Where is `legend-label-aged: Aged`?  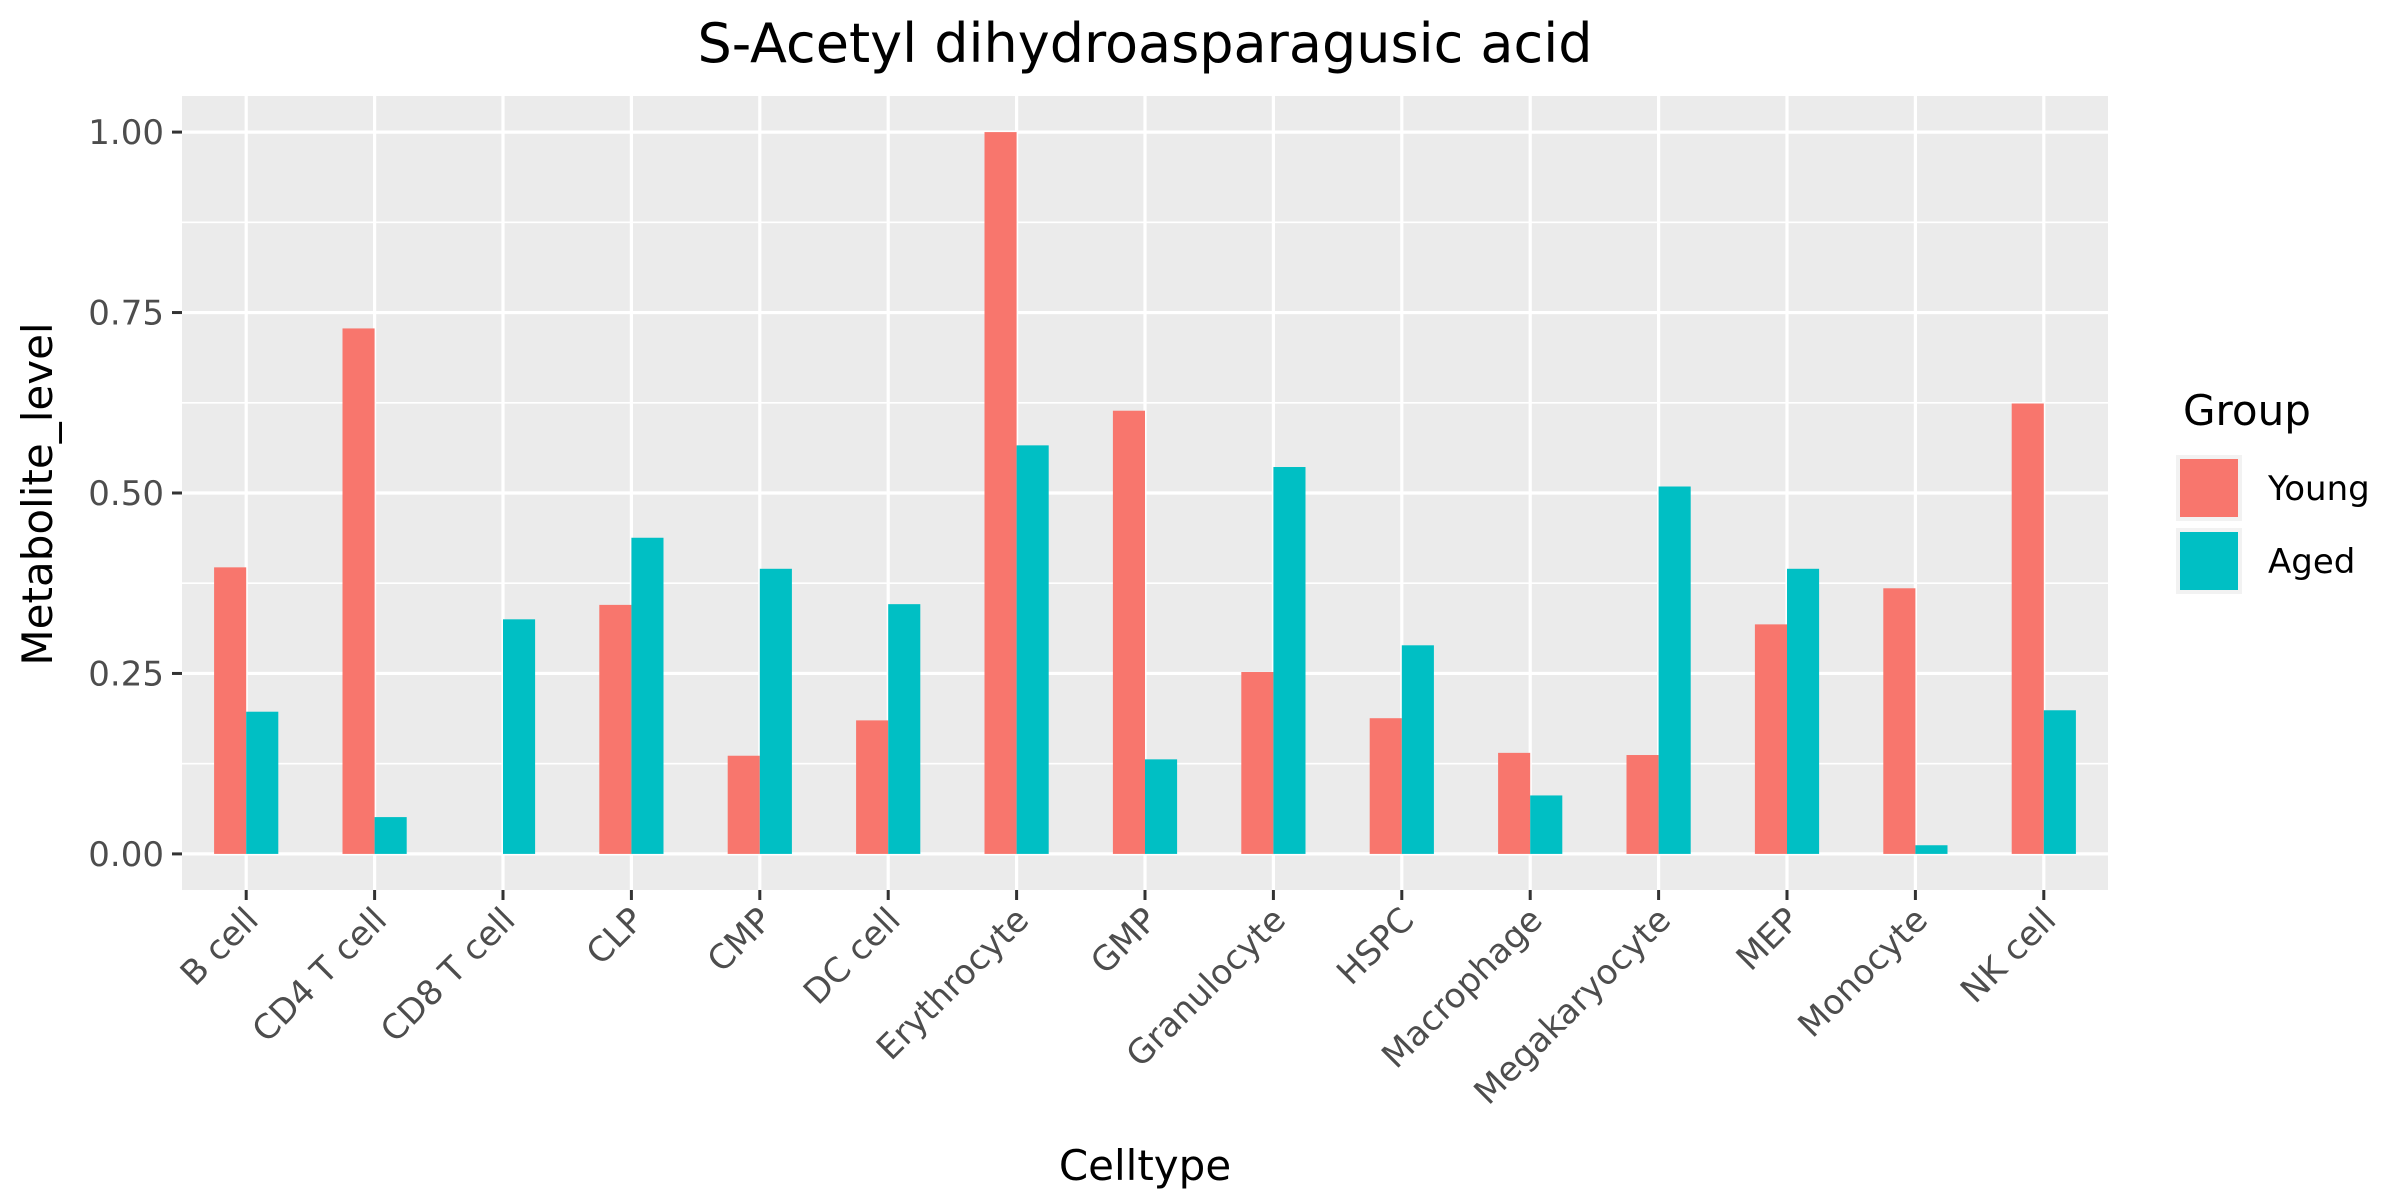 legend-label-aged: Aged is located at coordinates (2311, 562).